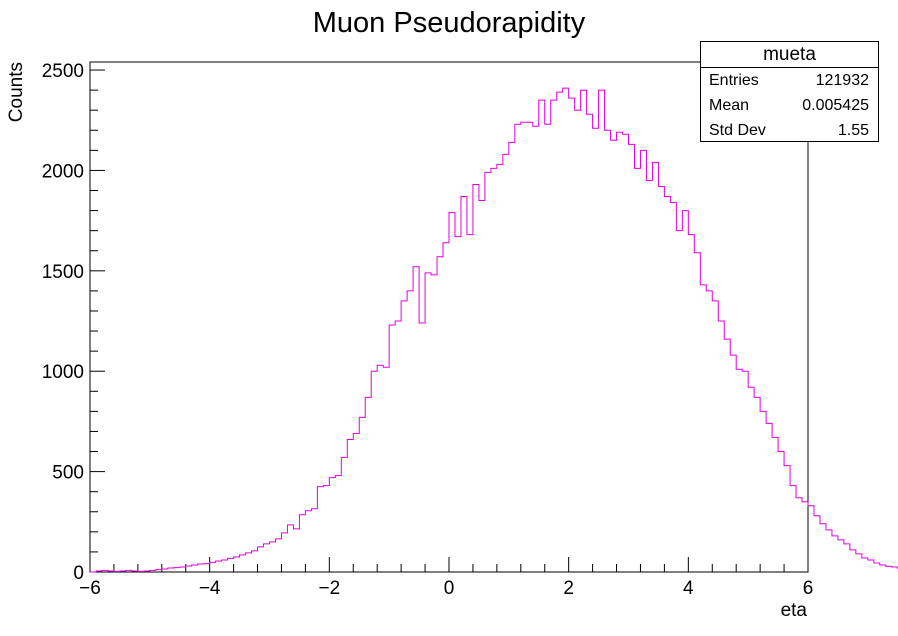 The height and width of the screenshot is (636, 898). Describe the element at coordinates (729, 105) in the screenshot. I see `stats-label: Mean` at that location.